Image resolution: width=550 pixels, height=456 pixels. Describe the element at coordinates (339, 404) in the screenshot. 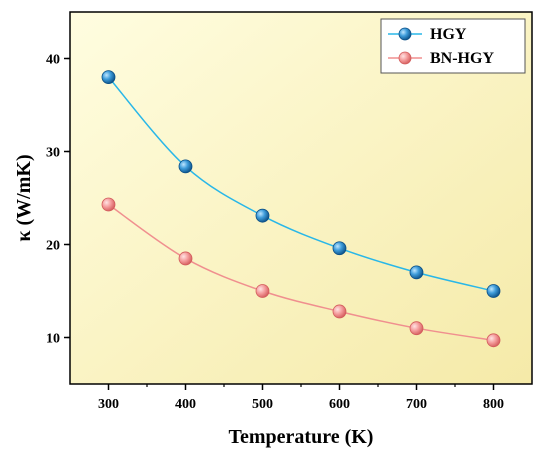

I see `x-tick-label: 600` at that location.